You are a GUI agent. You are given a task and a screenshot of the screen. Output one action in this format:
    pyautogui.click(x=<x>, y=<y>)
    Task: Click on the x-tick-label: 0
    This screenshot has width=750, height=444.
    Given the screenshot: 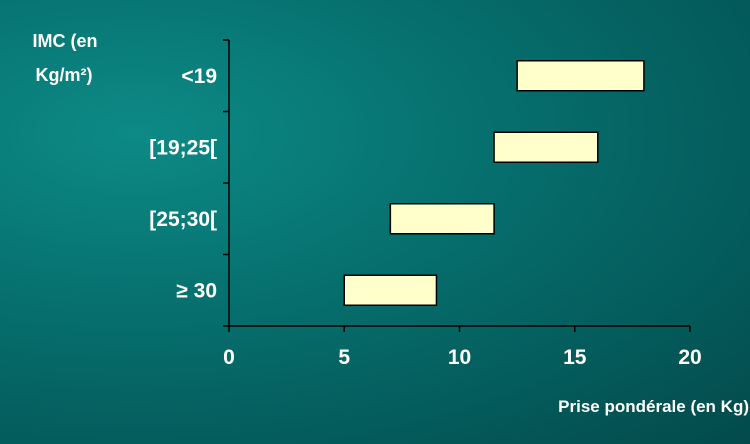 What is the action you would take?
    pyautogui.click(x=229, y=357)
    